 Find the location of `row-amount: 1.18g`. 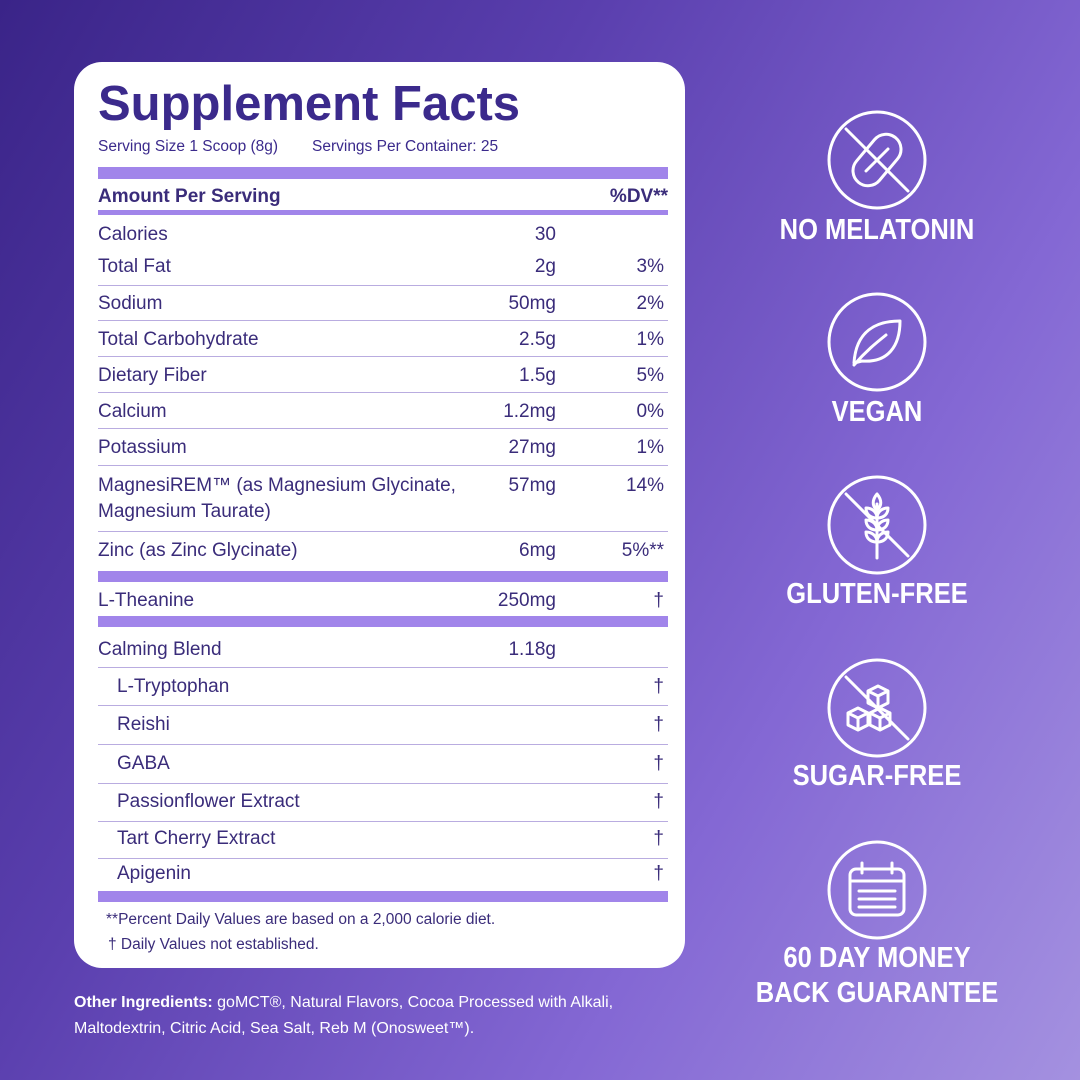

row-amount: 1.18g is located at coordinates (532, 649).